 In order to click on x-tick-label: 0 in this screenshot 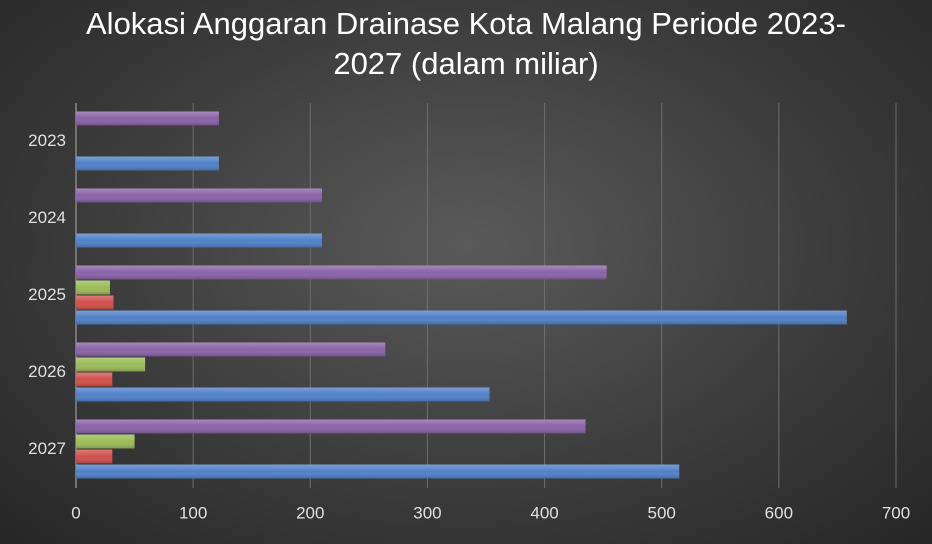, I will do `click(75, 512)`.